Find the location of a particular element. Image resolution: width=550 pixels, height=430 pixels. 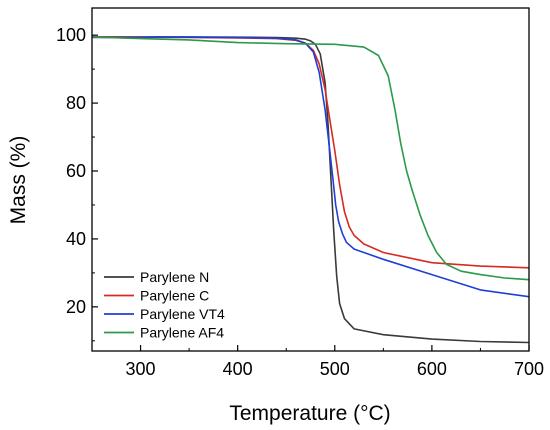

y-tick-label: 40 is located at coordinates (76, 239).